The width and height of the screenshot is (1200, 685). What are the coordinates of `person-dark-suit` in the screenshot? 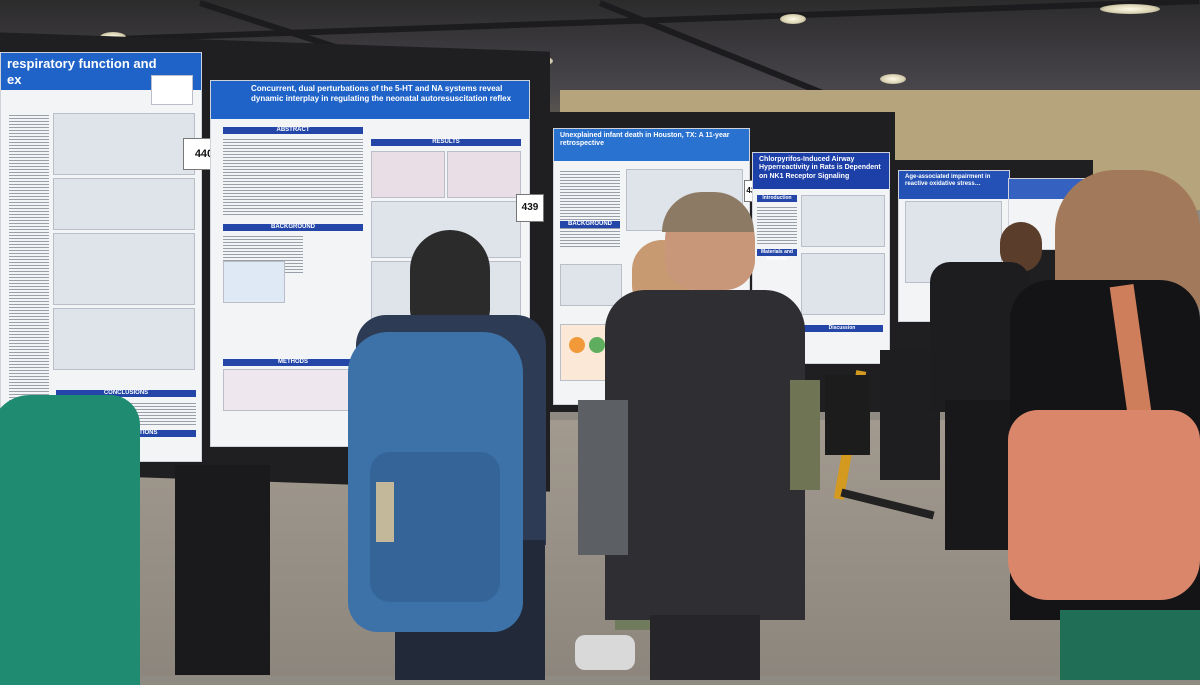 It's located at (705, 455).